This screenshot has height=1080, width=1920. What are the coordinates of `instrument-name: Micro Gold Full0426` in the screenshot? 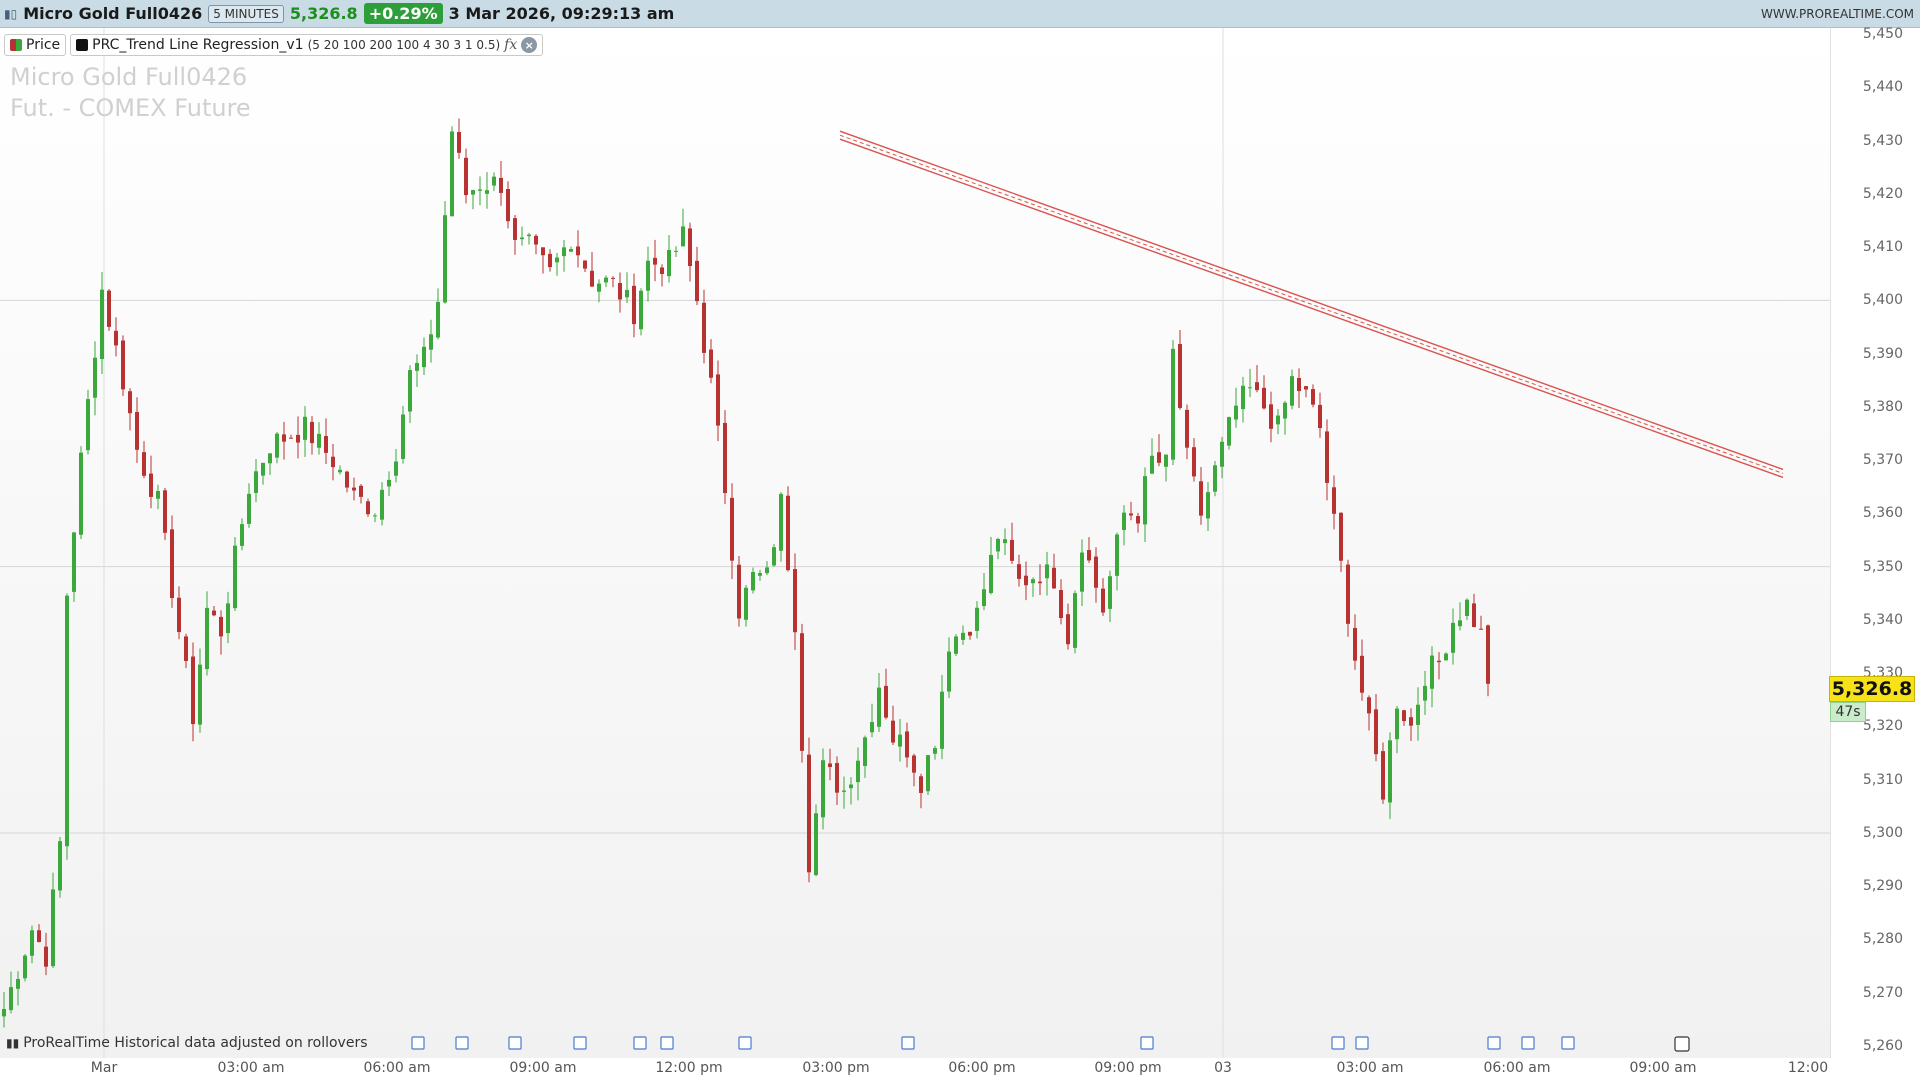 It's located at (113, 13).